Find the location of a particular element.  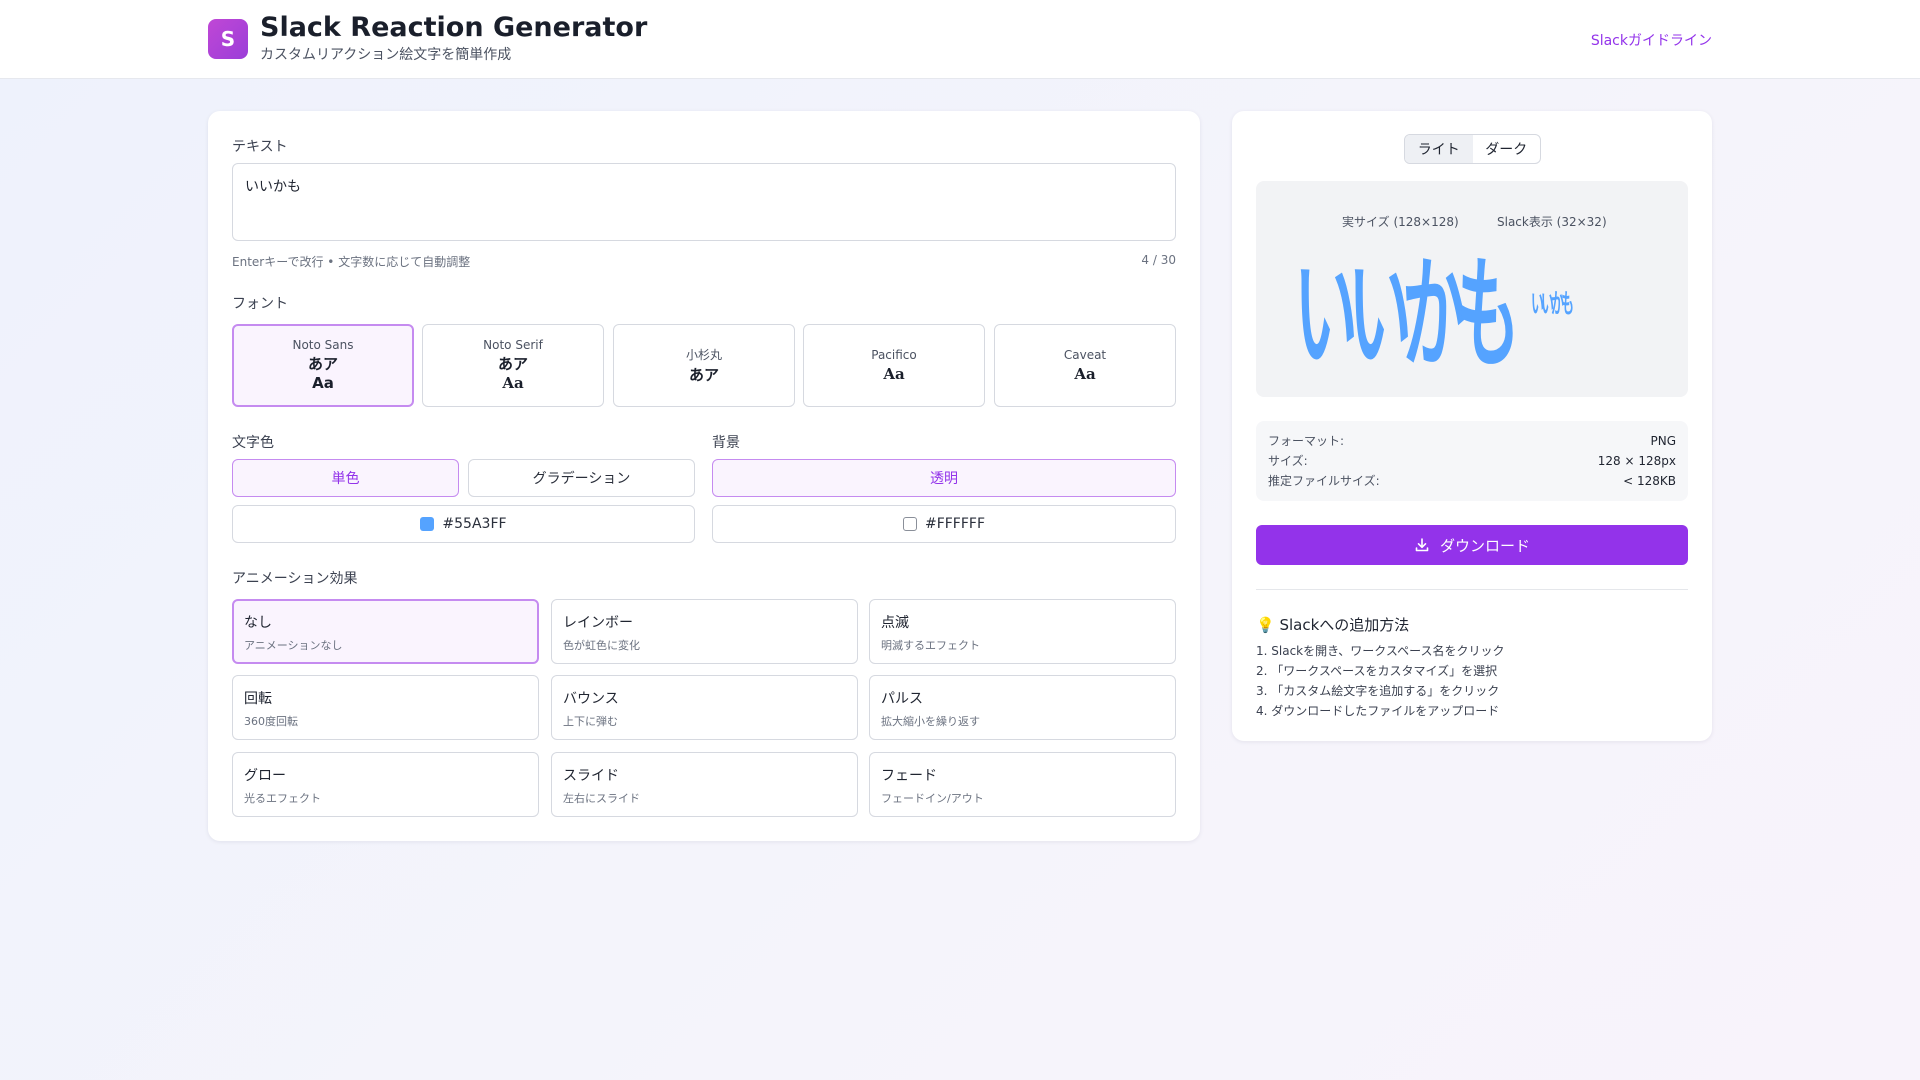

animation-desc: 360度回転 is located at coordinates (271, 721).